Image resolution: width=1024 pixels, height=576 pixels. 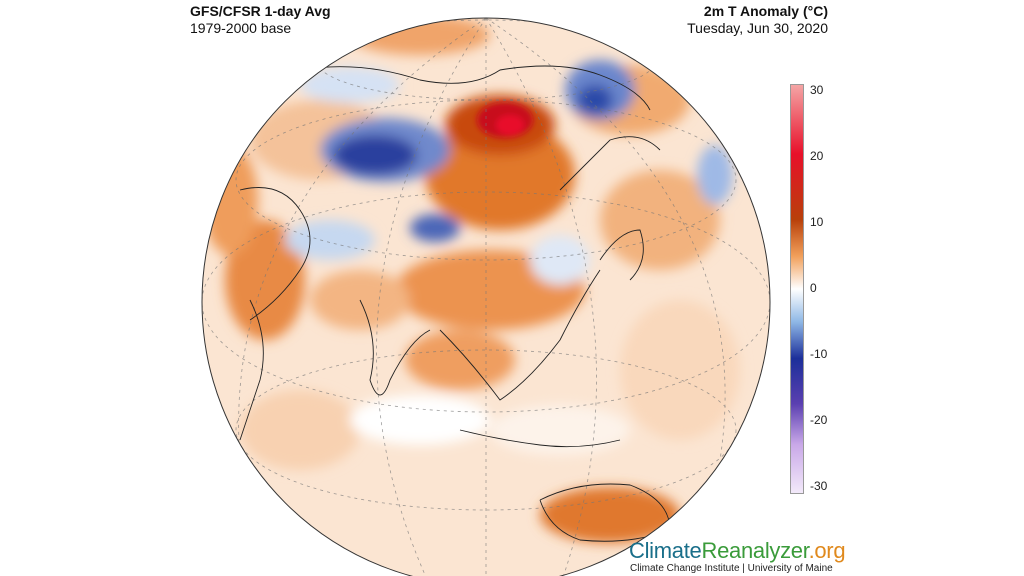 What do you see at coordinates (755, 550) in the screenshot?
I see `brand-part-2: Reanalyzer` at bounding box center [755, 550].